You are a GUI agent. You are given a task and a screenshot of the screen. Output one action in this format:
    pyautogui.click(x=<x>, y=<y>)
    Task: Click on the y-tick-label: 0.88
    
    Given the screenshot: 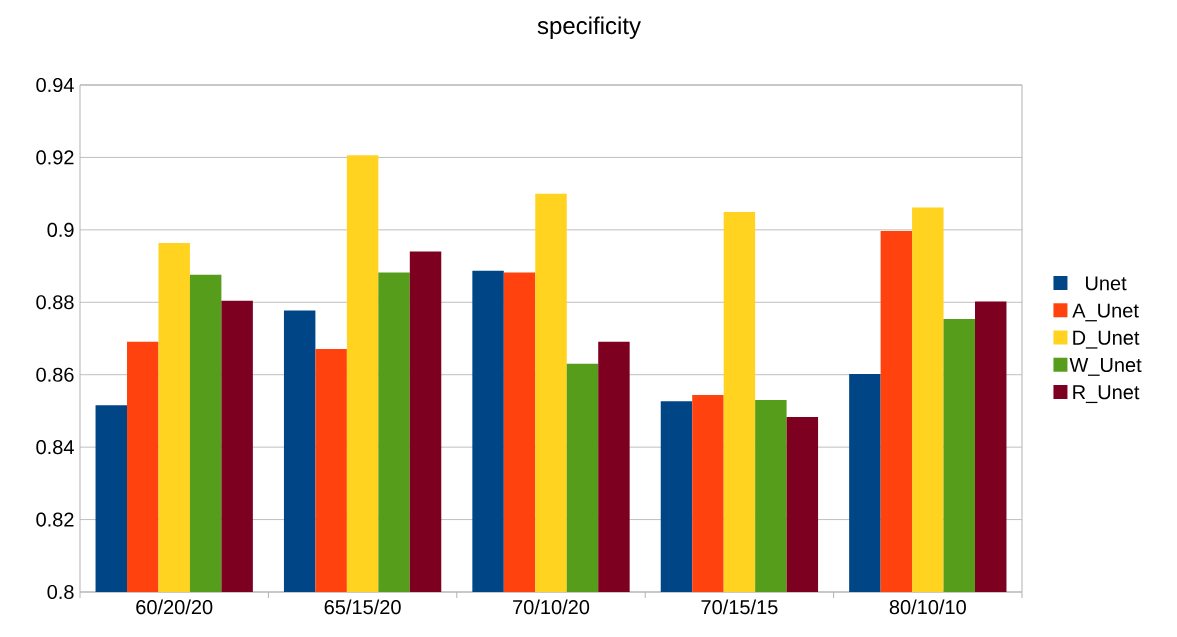 What is the action you would take?
    pyautogui.click(x=55, y=302)
    